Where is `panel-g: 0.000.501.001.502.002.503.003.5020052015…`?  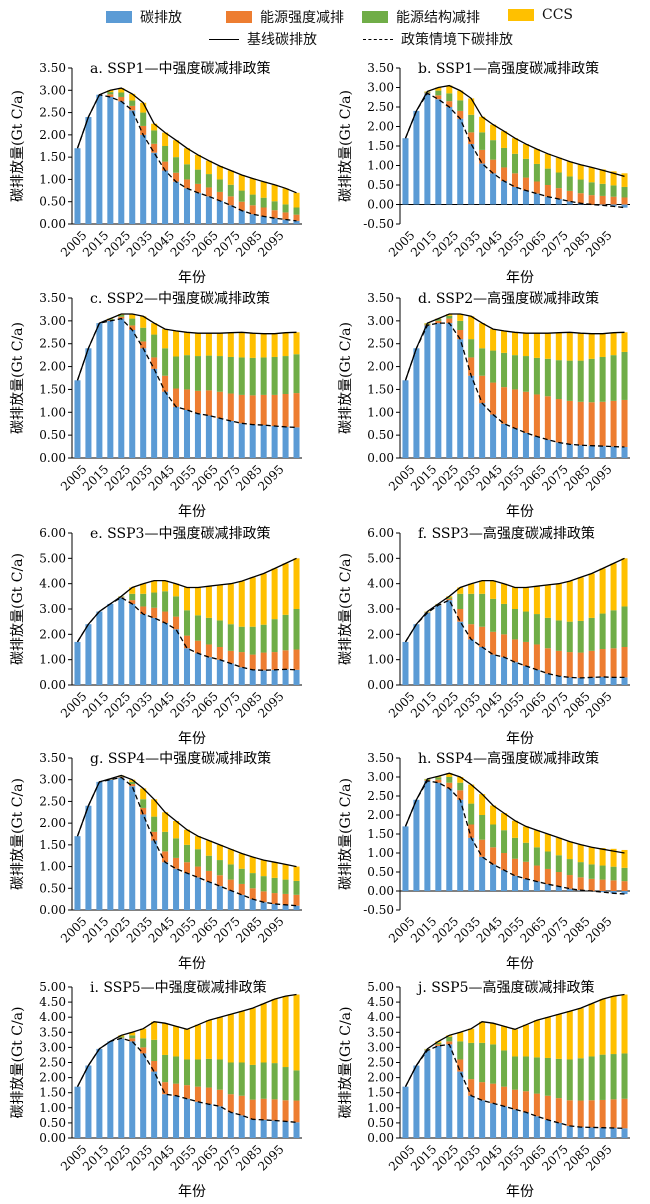 panel-g: 0.000.501.001.502.002.503.003.5020052015… is located at coordinates (156, 861).